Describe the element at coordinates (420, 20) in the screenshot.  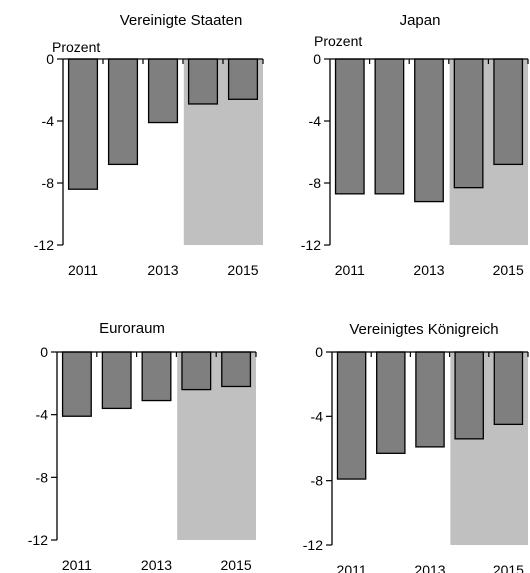
I see `chart-title: Japan` at that location.